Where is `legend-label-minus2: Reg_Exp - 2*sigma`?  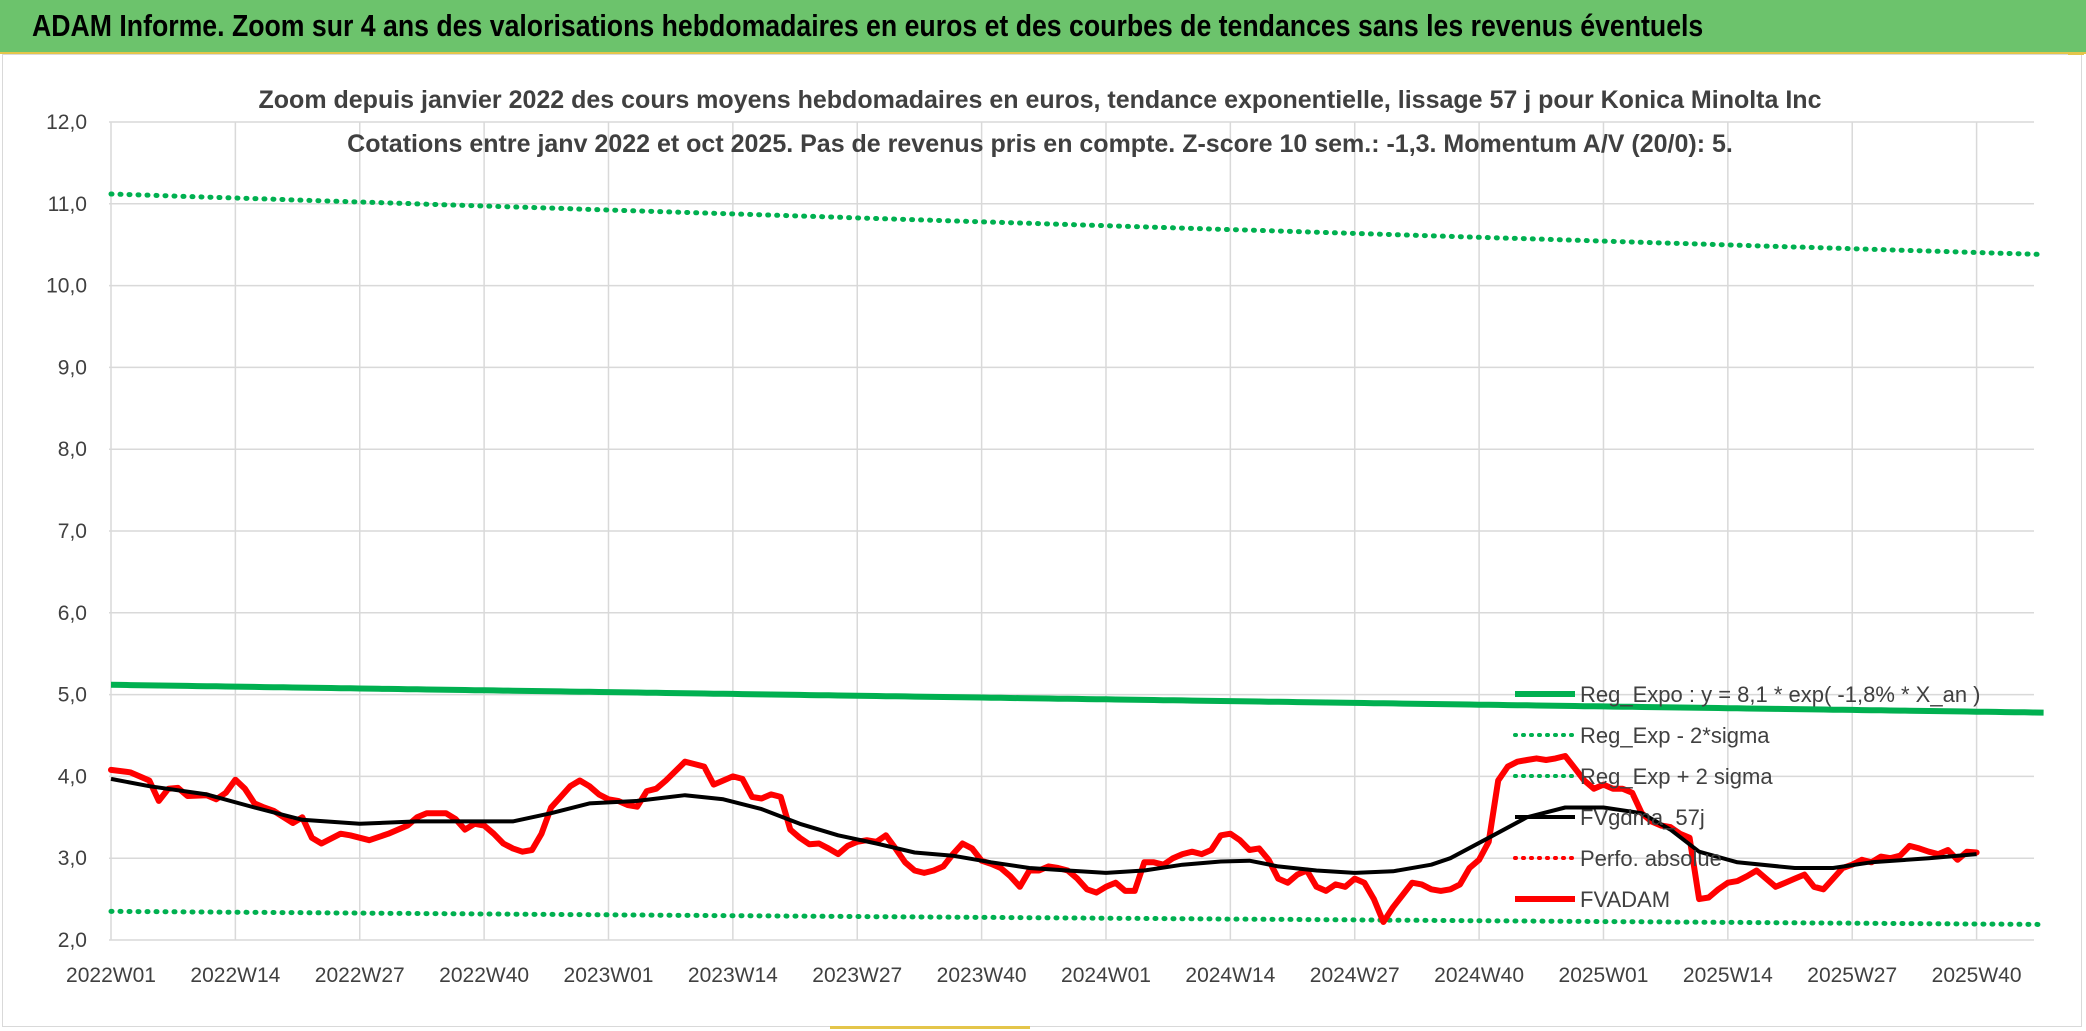 legend-label-minus2: Reg_Exp - 2*sigma is located at coordinates (1675, 735).